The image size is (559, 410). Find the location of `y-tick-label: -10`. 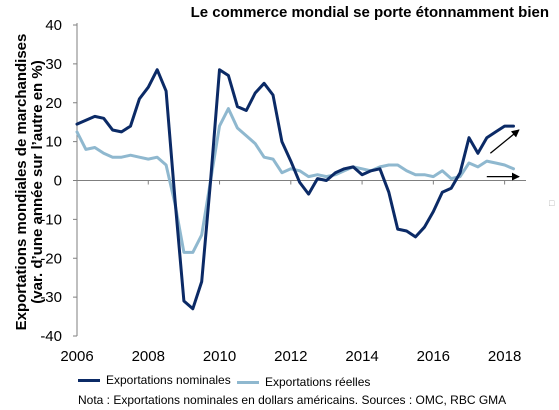

y-tick-label: -10 is located at coordinates (51, 219).